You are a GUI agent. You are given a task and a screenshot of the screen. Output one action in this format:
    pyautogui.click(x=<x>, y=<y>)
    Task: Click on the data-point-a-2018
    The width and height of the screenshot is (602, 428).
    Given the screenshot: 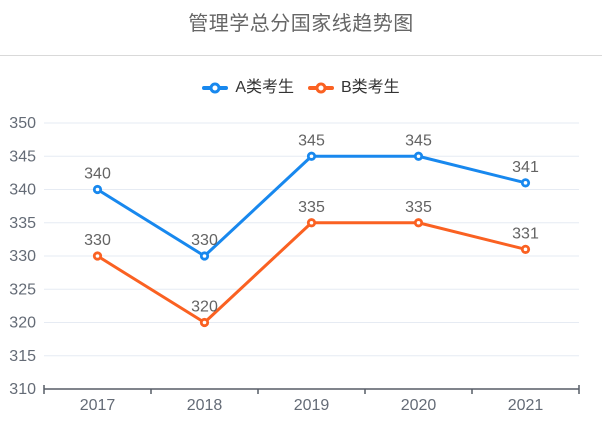 What is the action you would take?
    pyautogui.click(x=204, y=256)
    